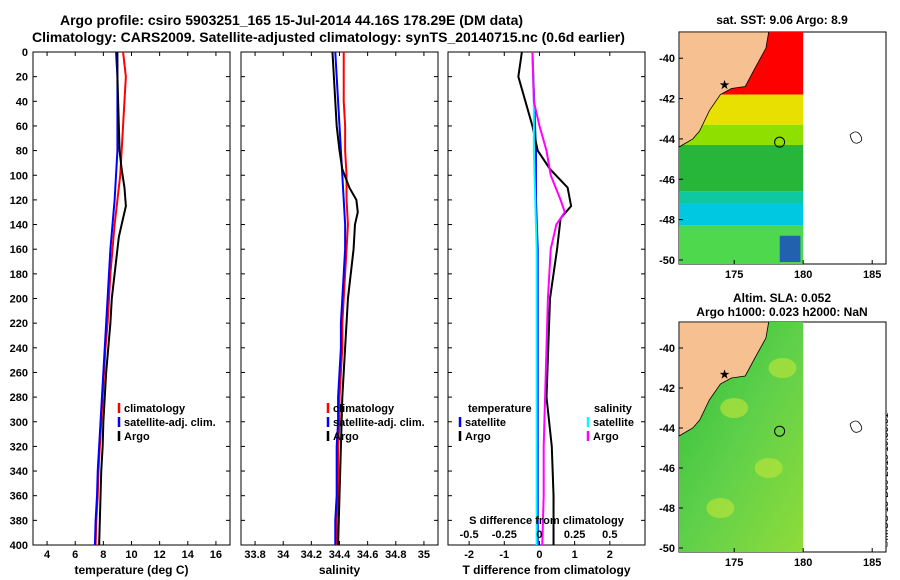 This screenshot has height=580, width=900. What do you see at coordinates (22, 152) in the screenshot?
I see `depth-tick-label: 80` at bounding box center [22, 152].